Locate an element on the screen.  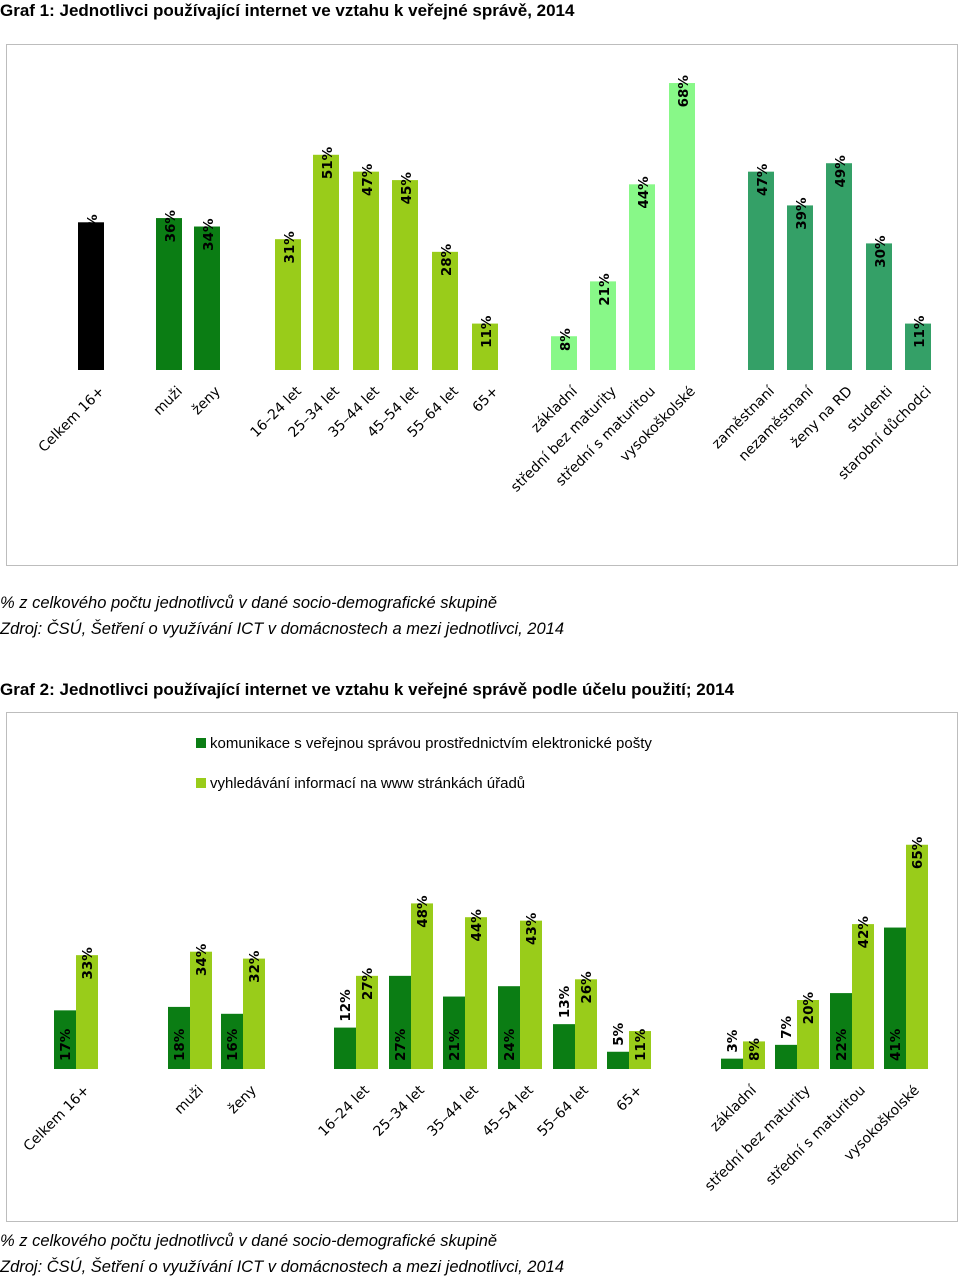
data-label-www: 20% is located at coordinates (809, 1008).